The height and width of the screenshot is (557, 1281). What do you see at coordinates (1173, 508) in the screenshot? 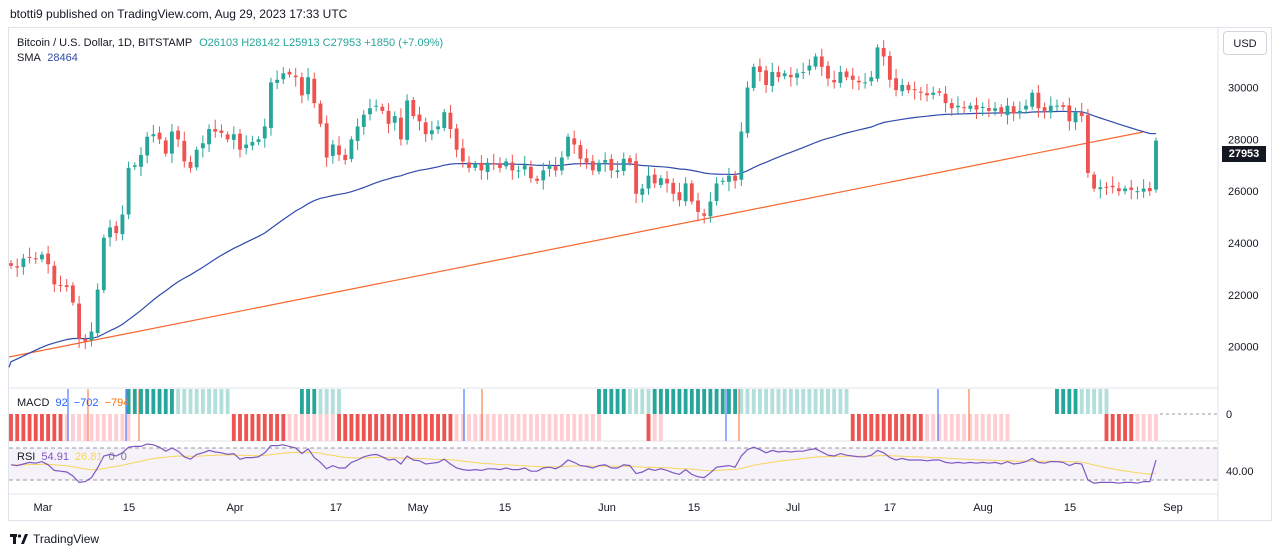
I see `time-tick-label: Sep` at bounding box center [1173, 508].